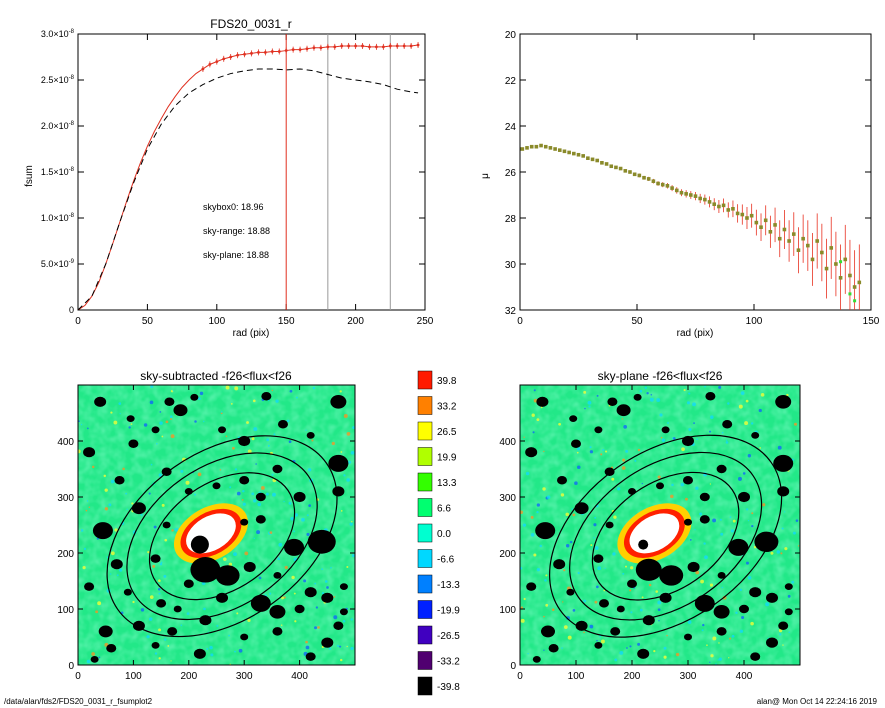  I want to click on colorbar-swatch, so click(425, 635).